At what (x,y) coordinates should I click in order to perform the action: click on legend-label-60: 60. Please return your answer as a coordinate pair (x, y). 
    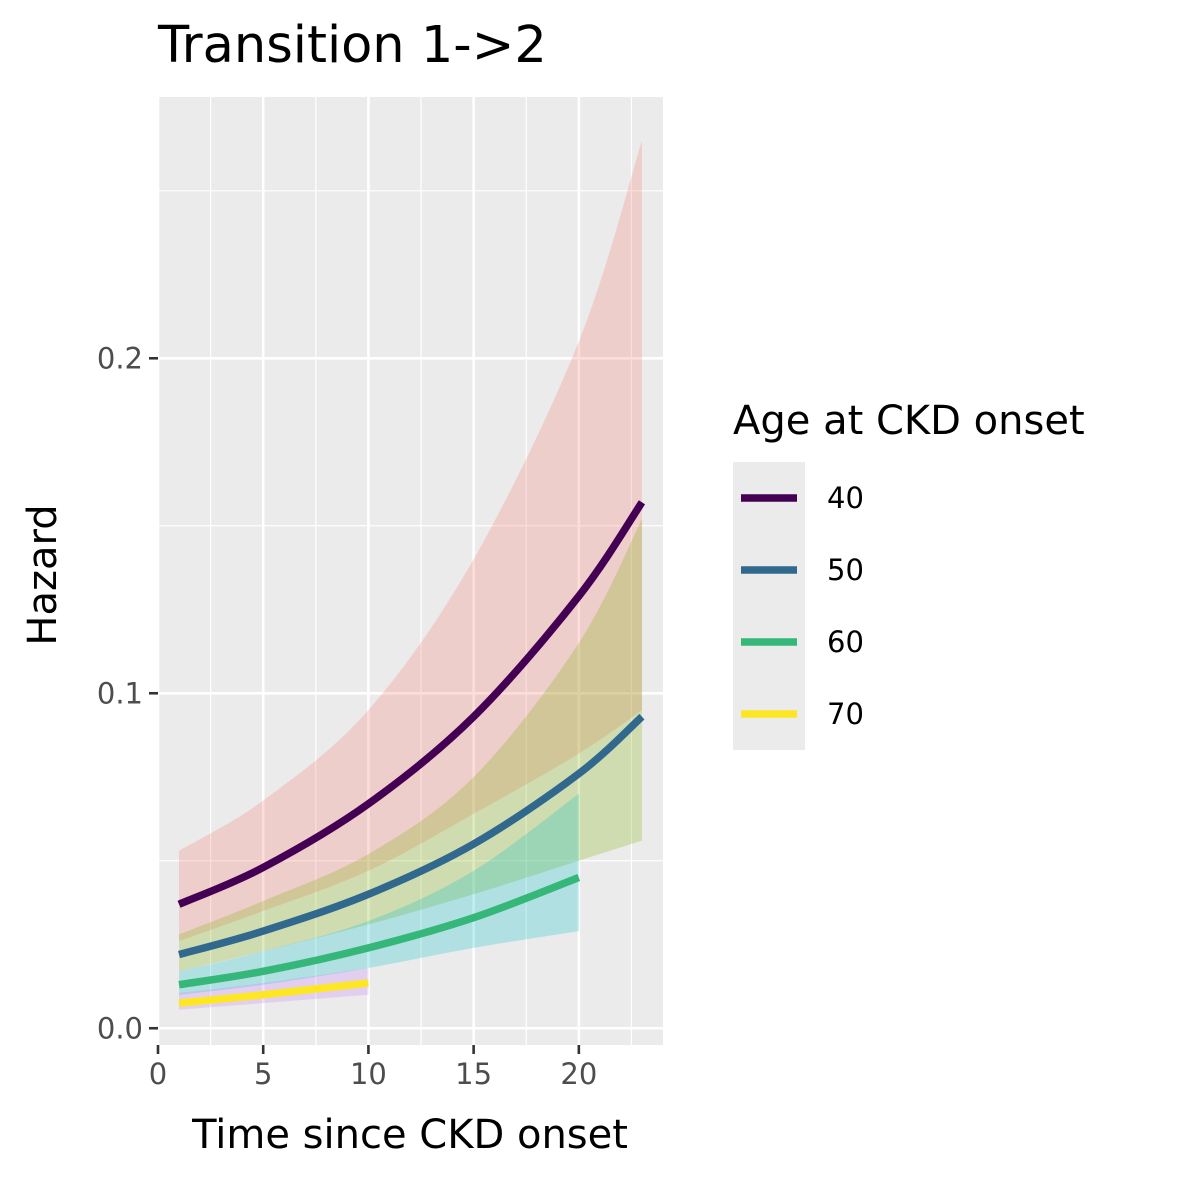
    Looking at the image, I should click on (845, 642).